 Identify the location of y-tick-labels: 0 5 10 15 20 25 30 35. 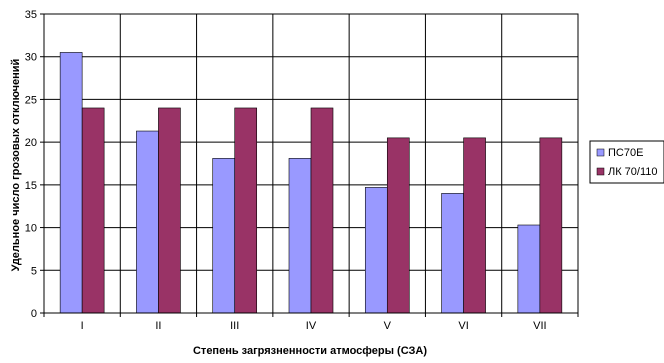
(31, 164).